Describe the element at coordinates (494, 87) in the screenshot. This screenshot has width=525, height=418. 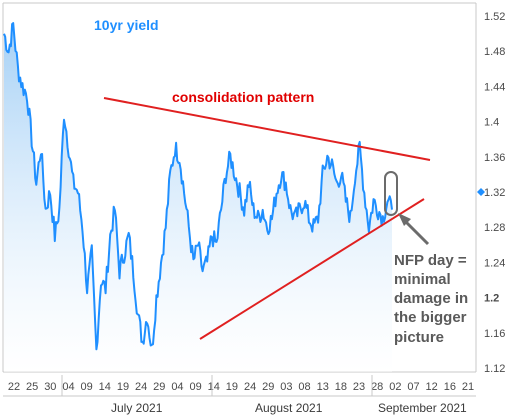
I see `y-tick-label: 1.44` at that location.